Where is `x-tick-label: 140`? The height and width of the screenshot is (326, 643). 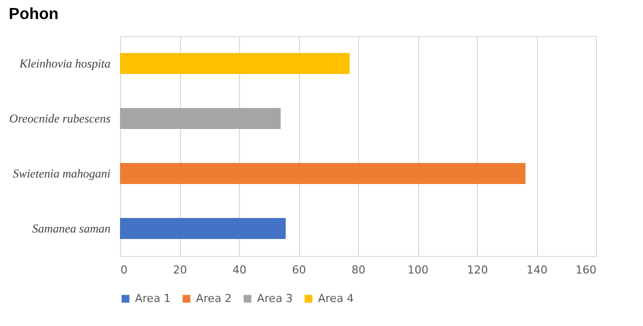 x-tick-label: 140 is located at coordinates (537, 270).